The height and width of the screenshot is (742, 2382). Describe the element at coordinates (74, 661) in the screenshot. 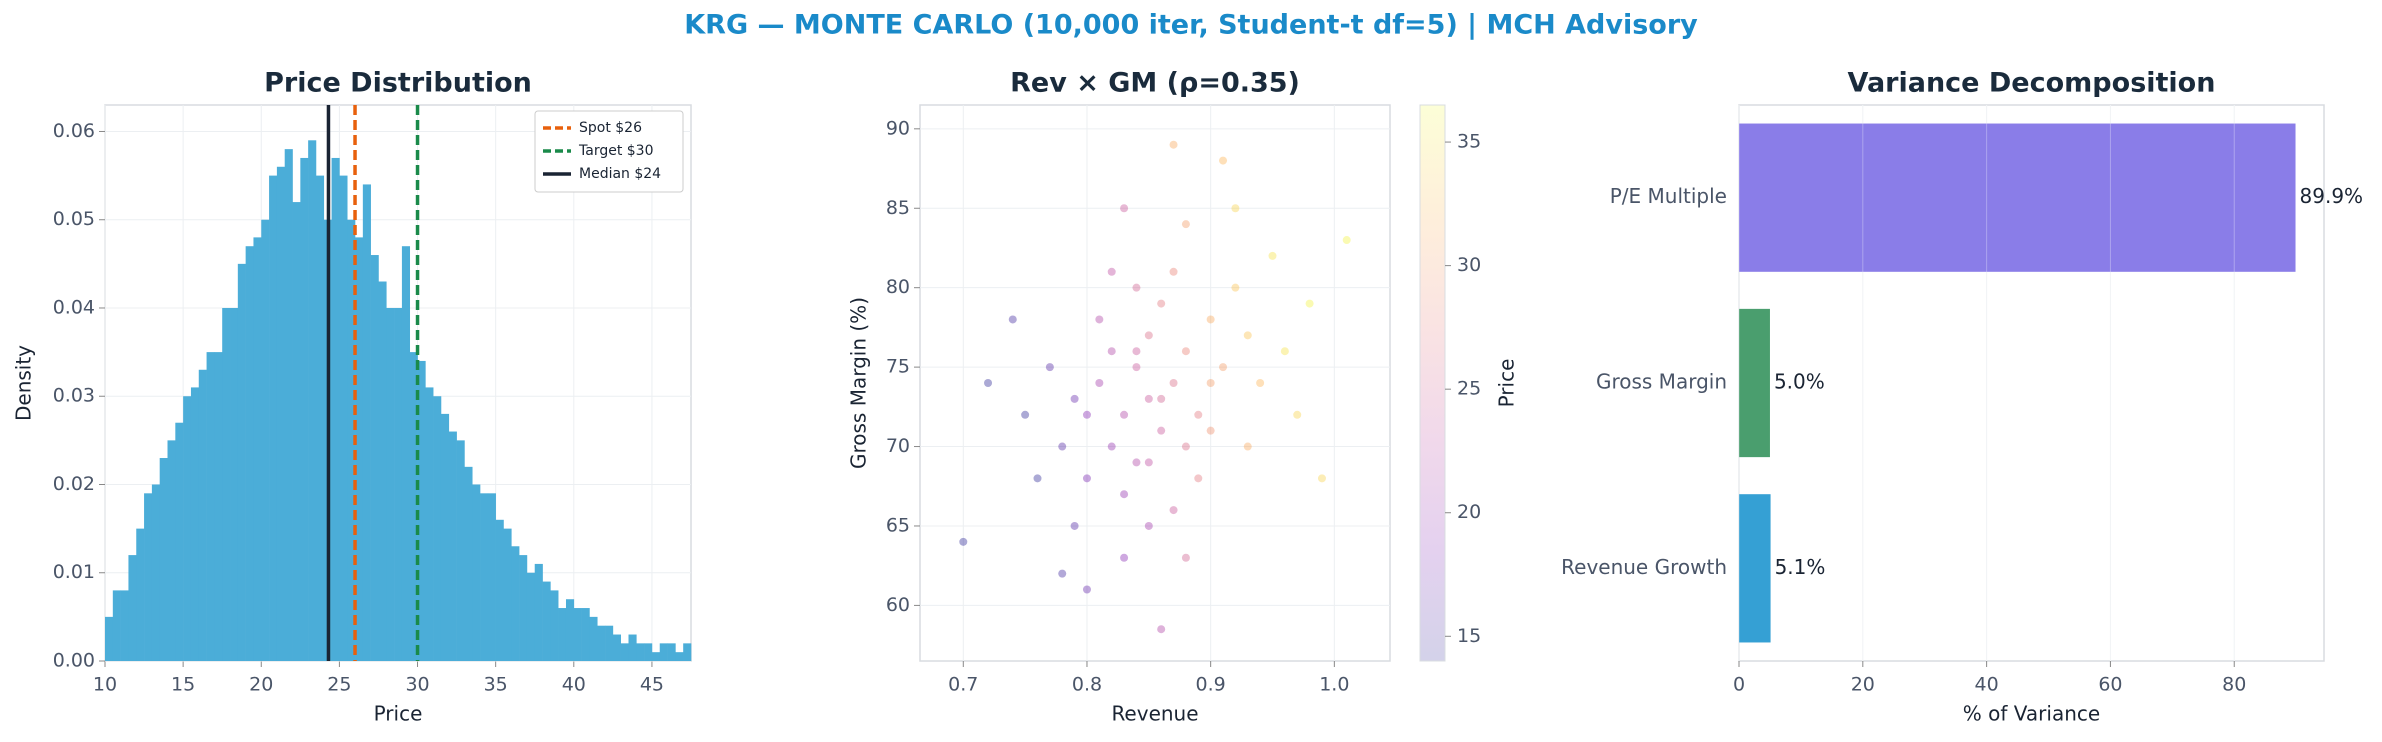

I see `y-tick-label: 0.00` at that location.